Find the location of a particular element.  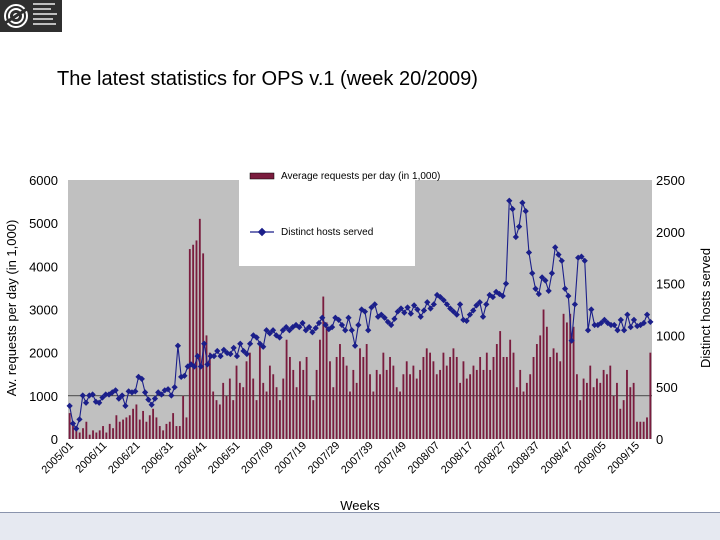

x-axis-label: Weeks is located at coordinates (360, 505).